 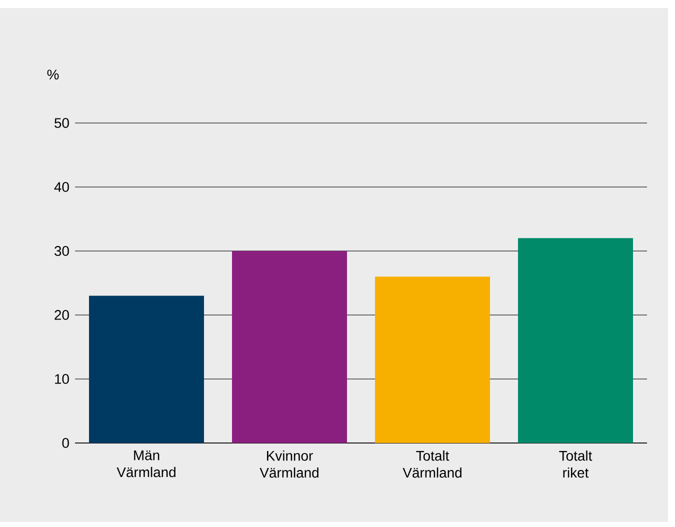 I want to click on x-tick-label: Totalt riket, so click(x=575, y=464).